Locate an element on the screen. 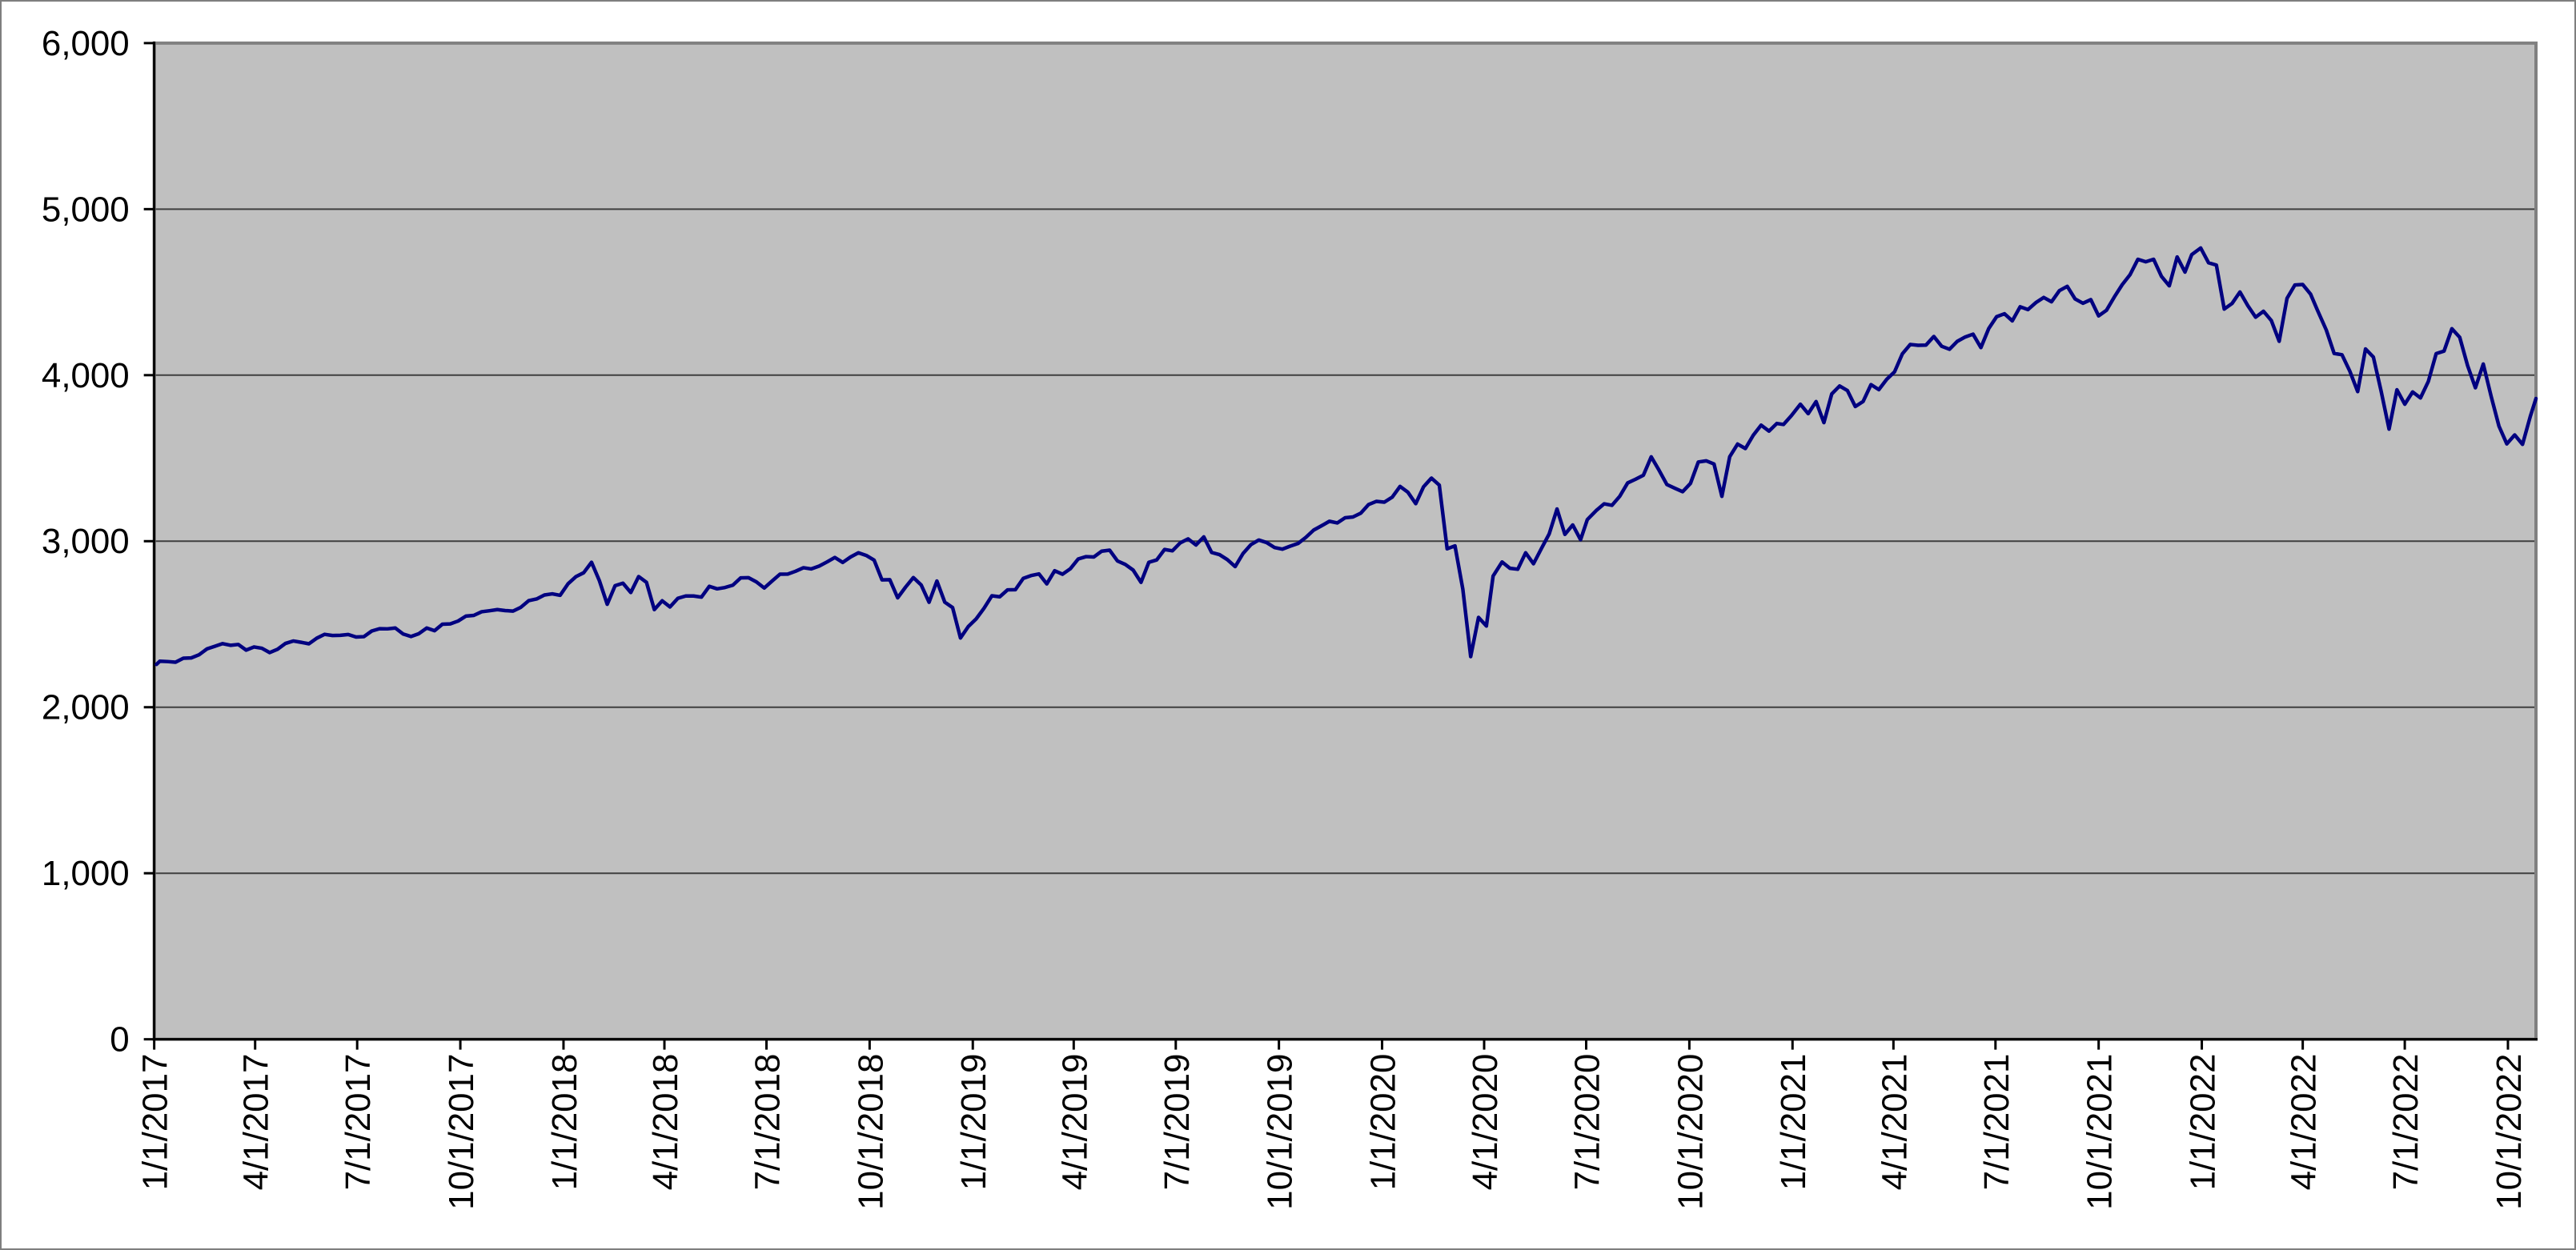 This screenshot has height=1250, width=2576. x-axis-tick-label: 10/1/2019 is located at coordinates (1280, 1132).